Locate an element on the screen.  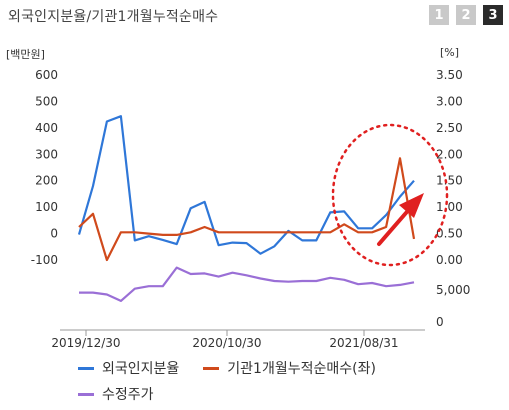
x-tick-label: 2020/10/30 is located at coordinates (226, 343).